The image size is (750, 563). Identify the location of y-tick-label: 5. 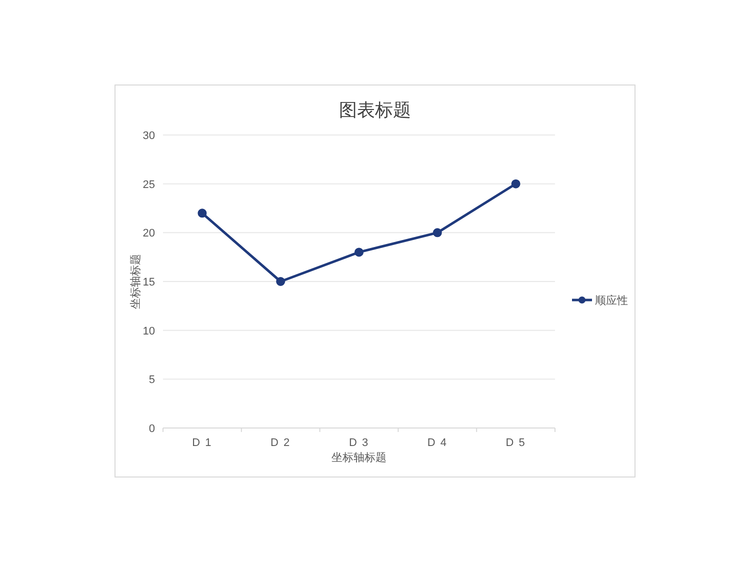
(151, 380).